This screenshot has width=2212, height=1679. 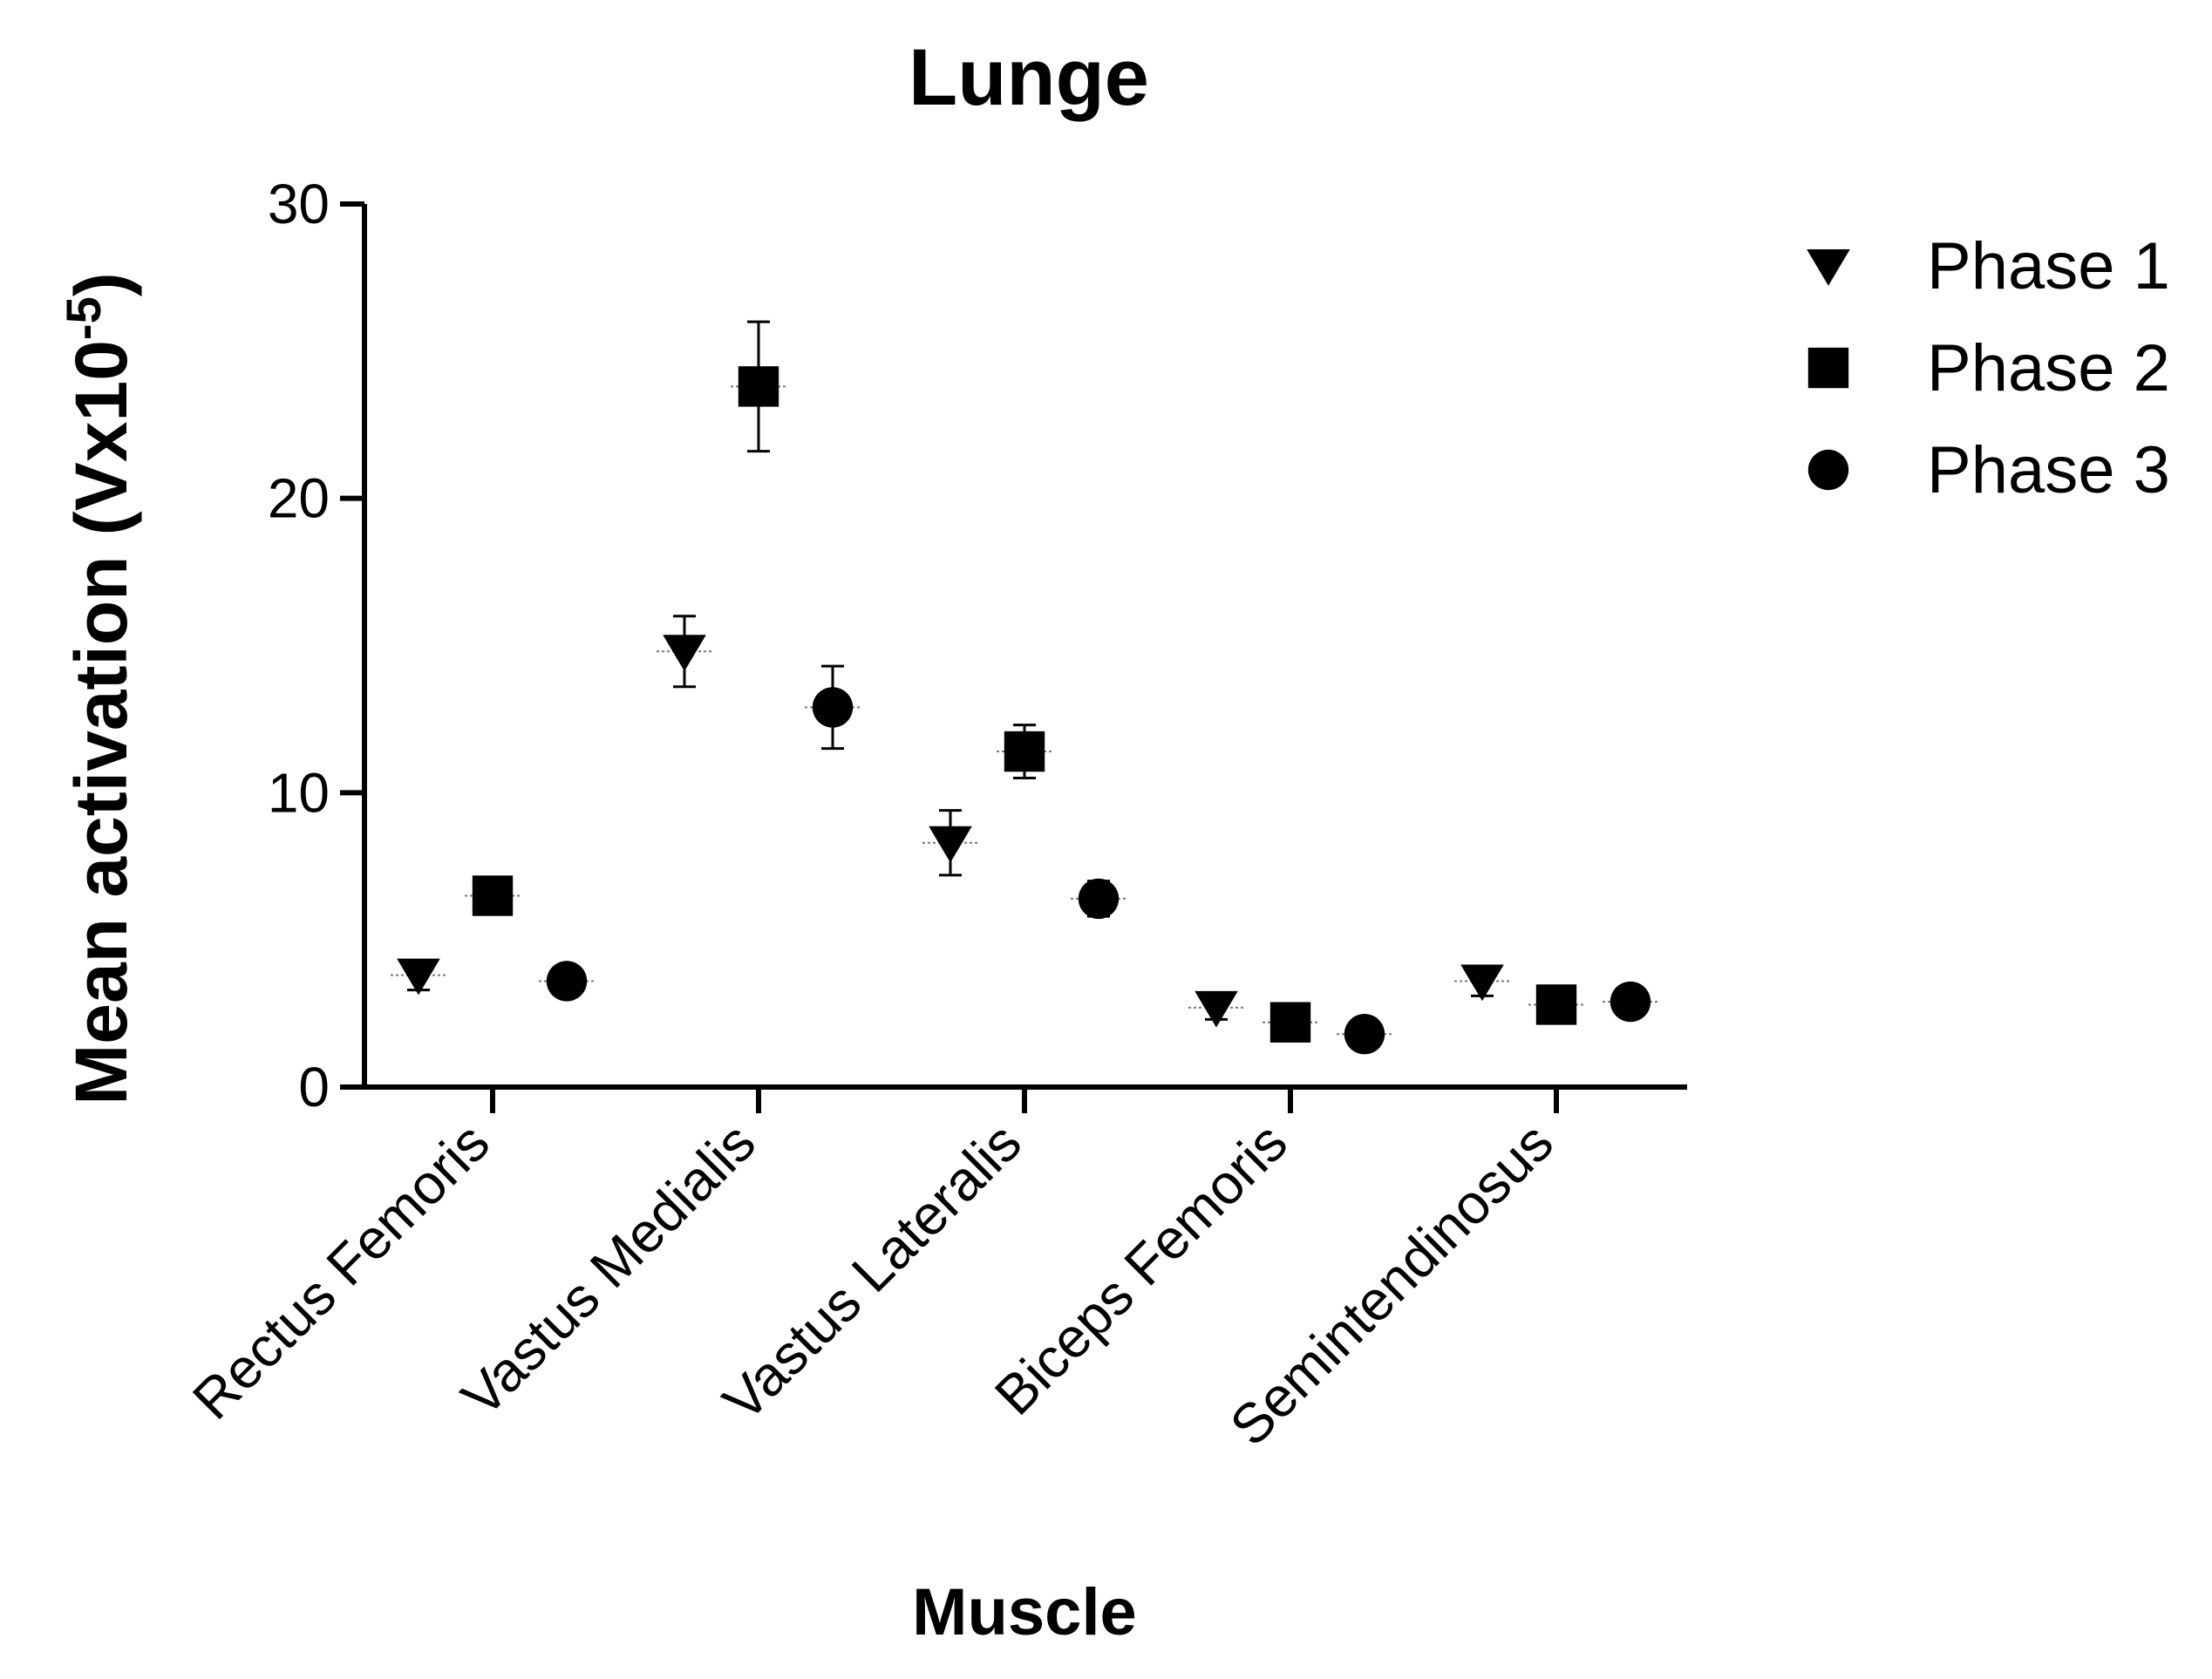 What do you see at coordinates (1029, 77) in the screenshot?
I see `chart-title: Lunge` at bounding box center [1029, 77].